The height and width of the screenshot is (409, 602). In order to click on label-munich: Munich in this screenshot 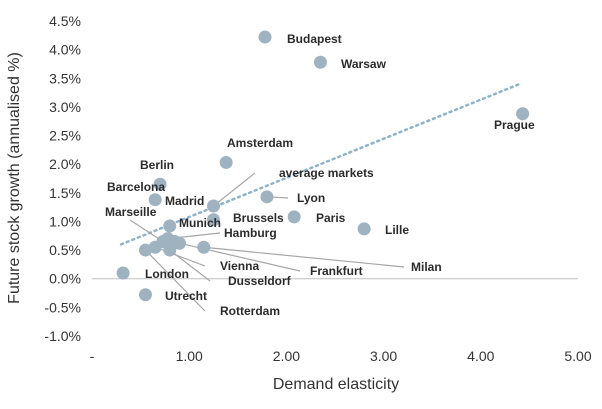, I will do `click(200, 223)`.